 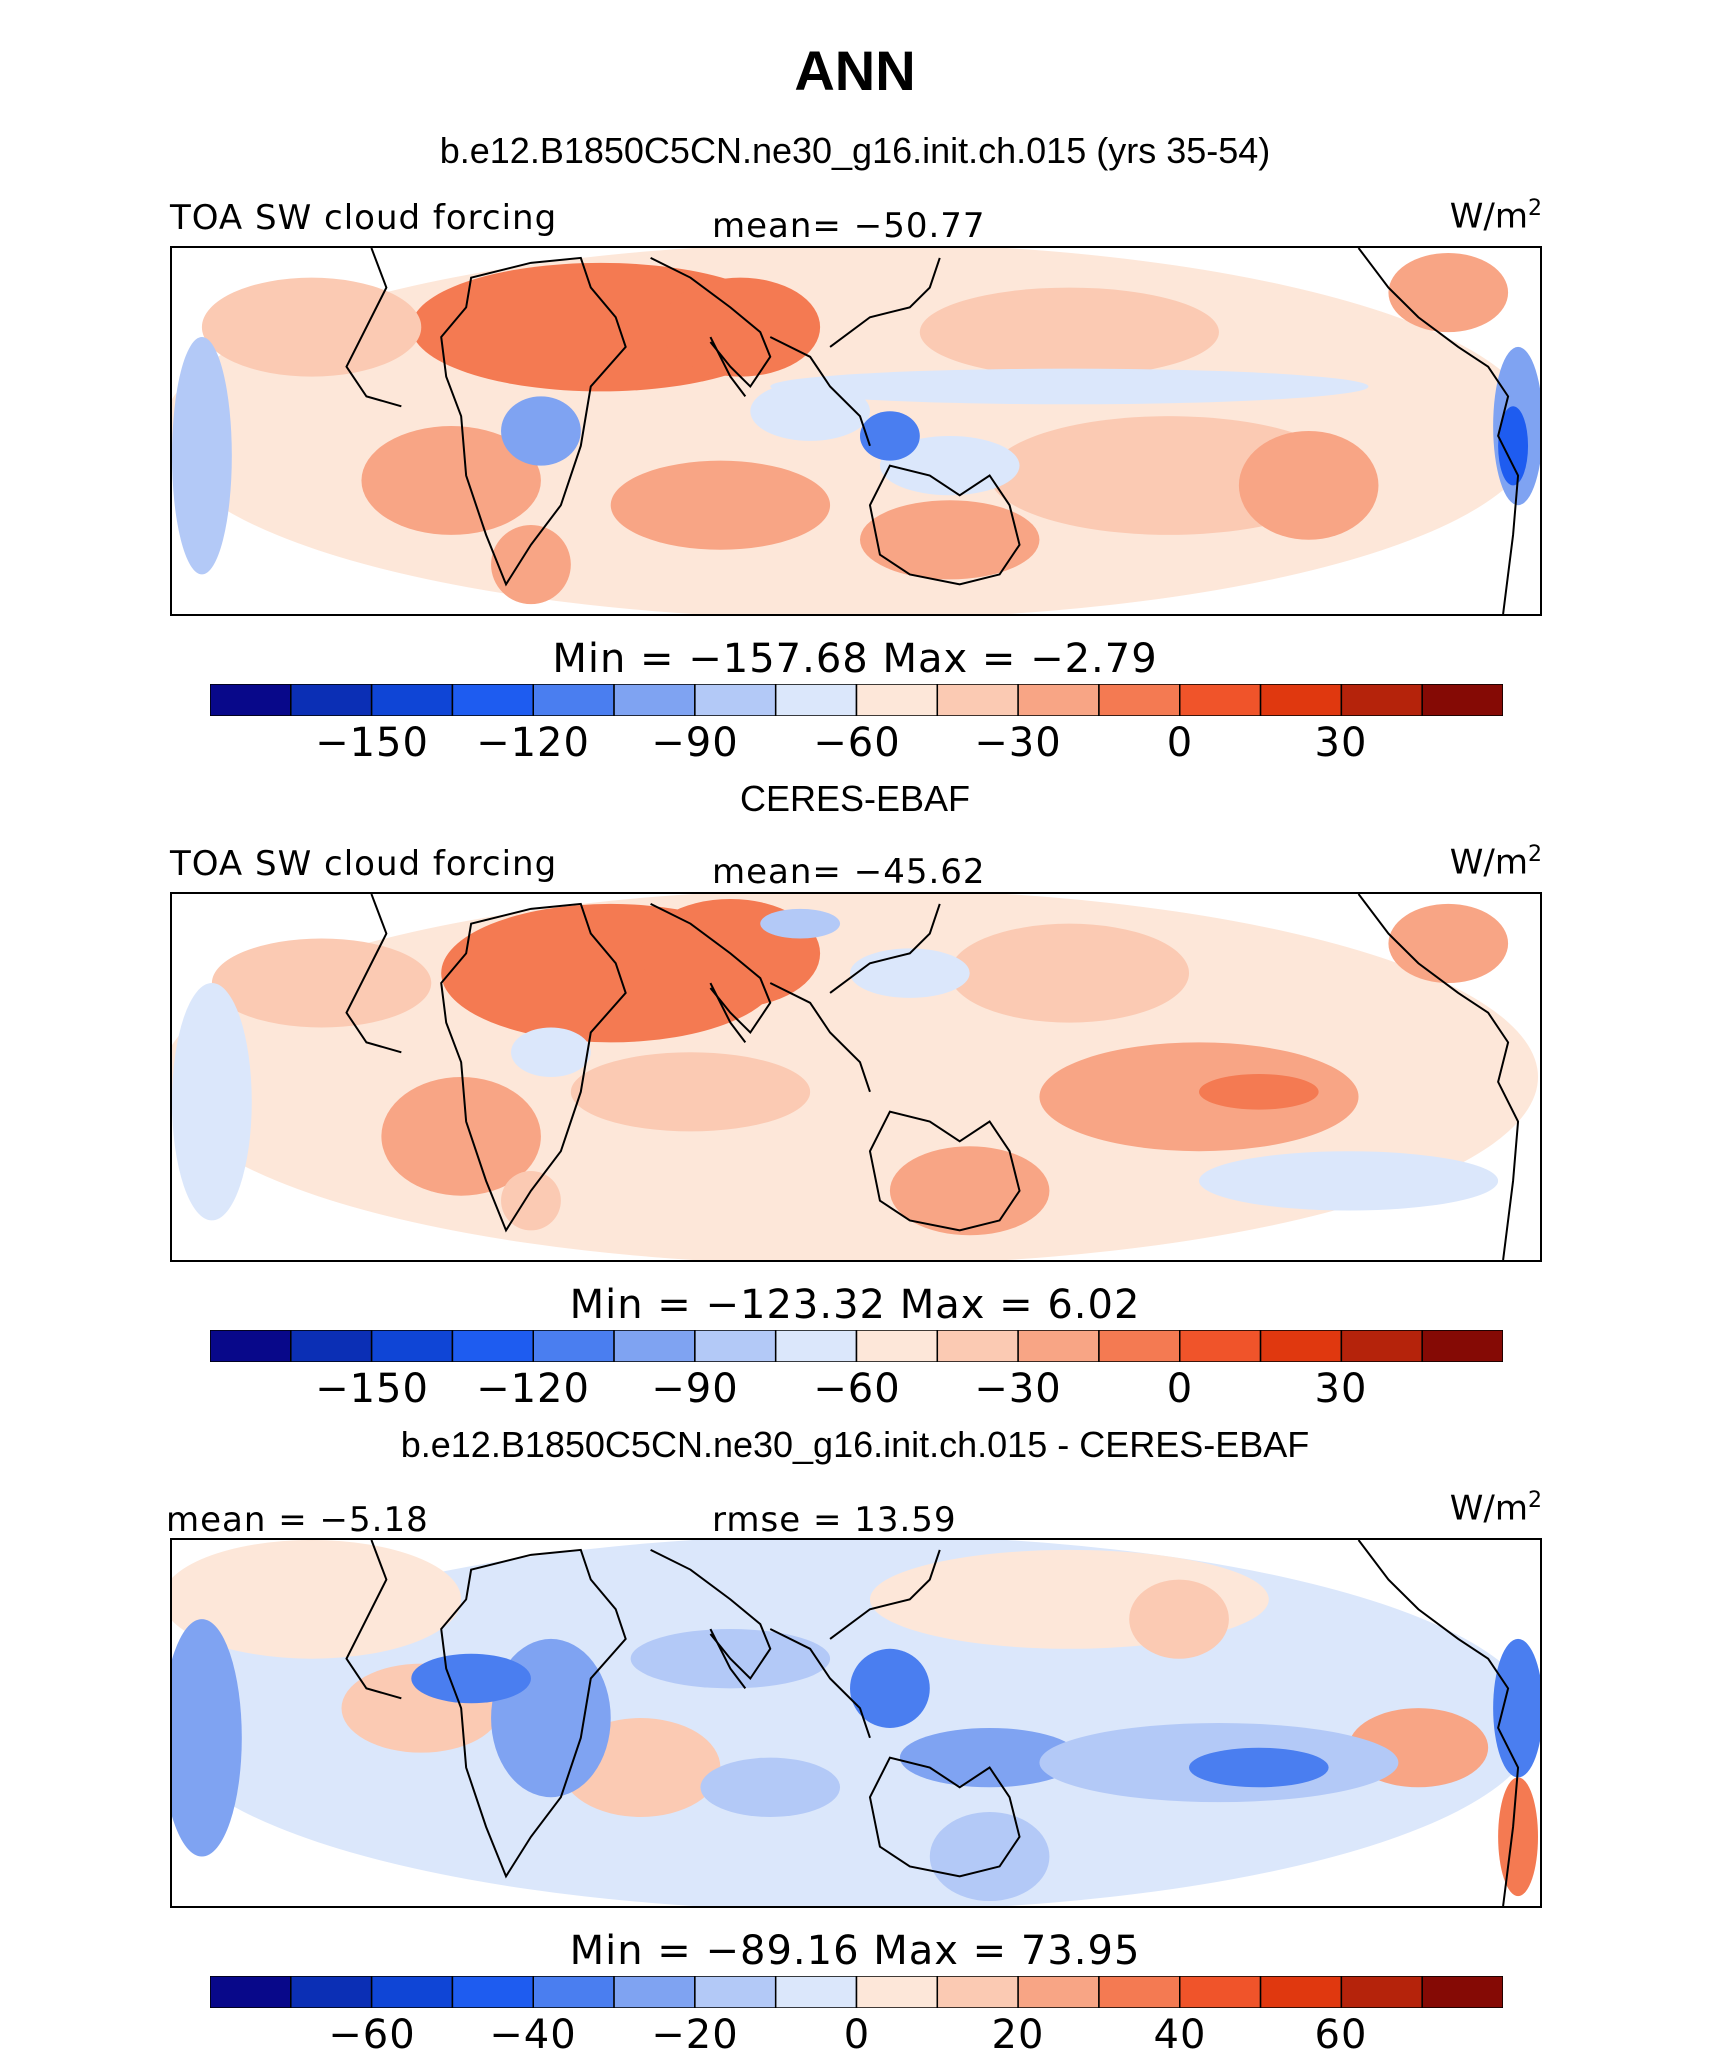 I want to click on panel-2-colorbar-tick: −60, so click(x=857, y=1389).